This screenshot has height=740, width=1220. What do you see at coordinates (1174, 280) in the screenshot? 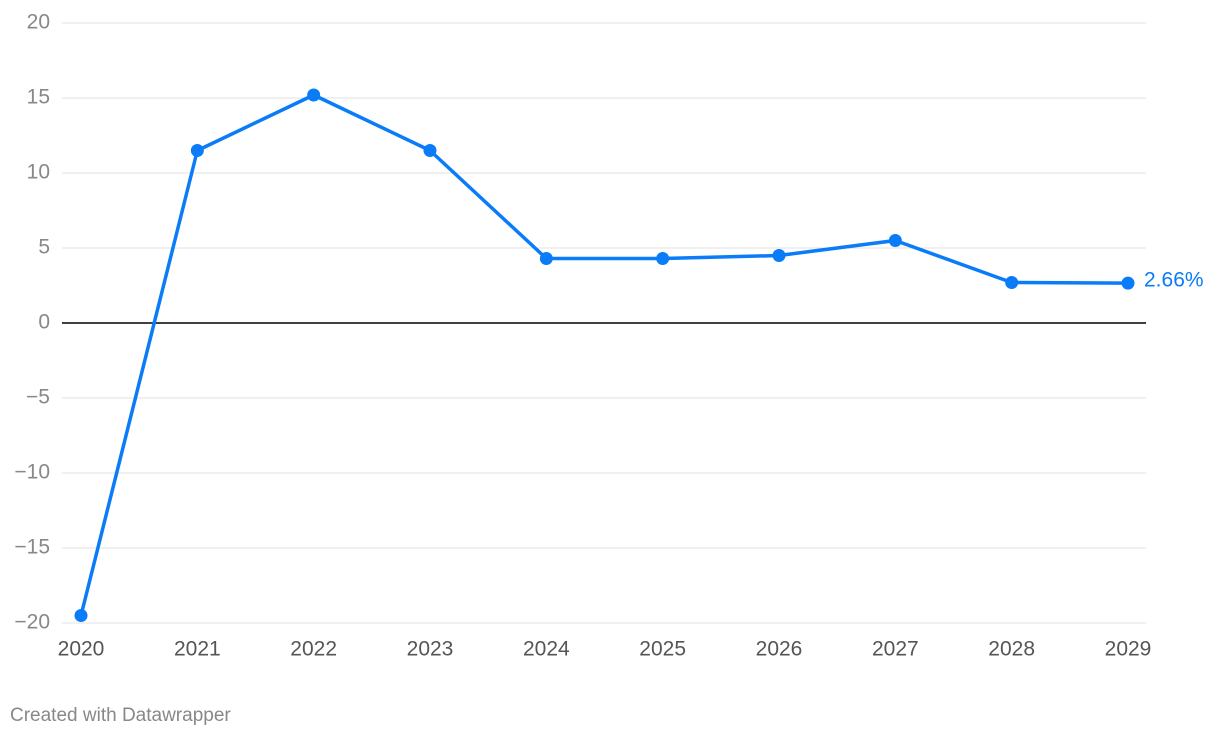
I see `value-label: 2.66%` at bounding box center [1174, 280].